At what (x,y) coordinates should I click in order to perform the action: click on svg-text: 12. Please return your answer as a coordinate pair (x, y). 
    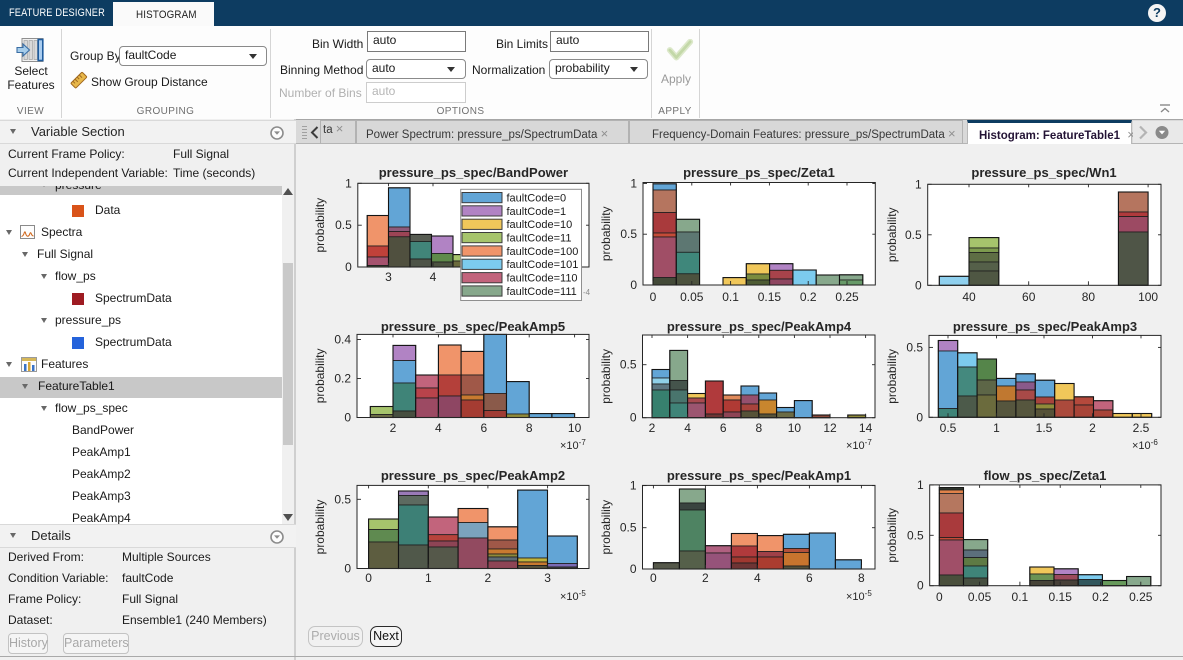
    Looking at the image, I should click on (830, 428).